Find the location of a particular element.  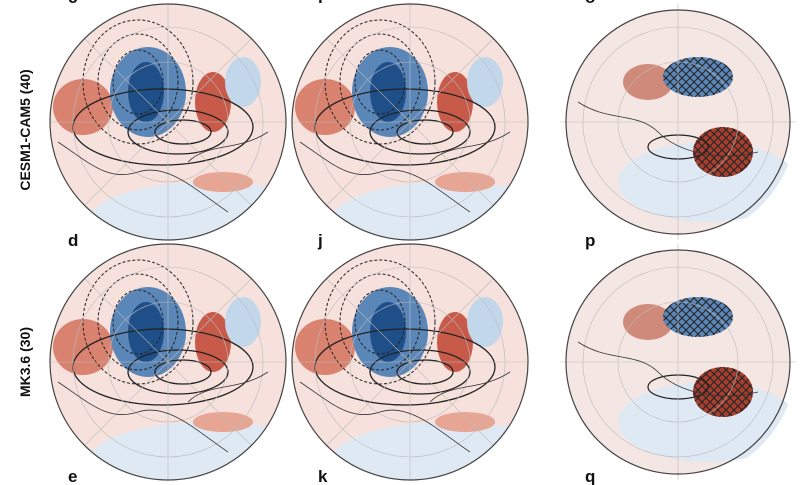

panel-letter: e is located at coordinates (72, 476).